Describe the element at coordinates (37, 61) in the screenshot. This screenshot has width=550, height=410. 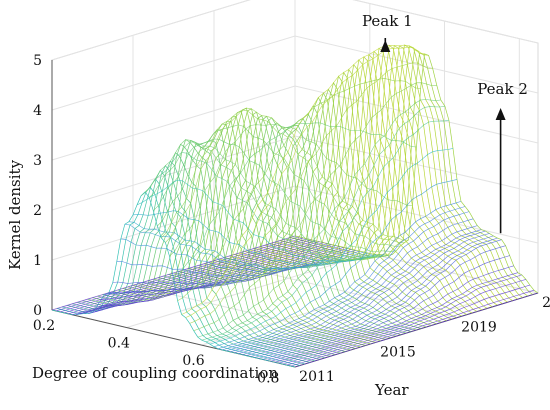
I see `z-tick-label: 5` at that location.